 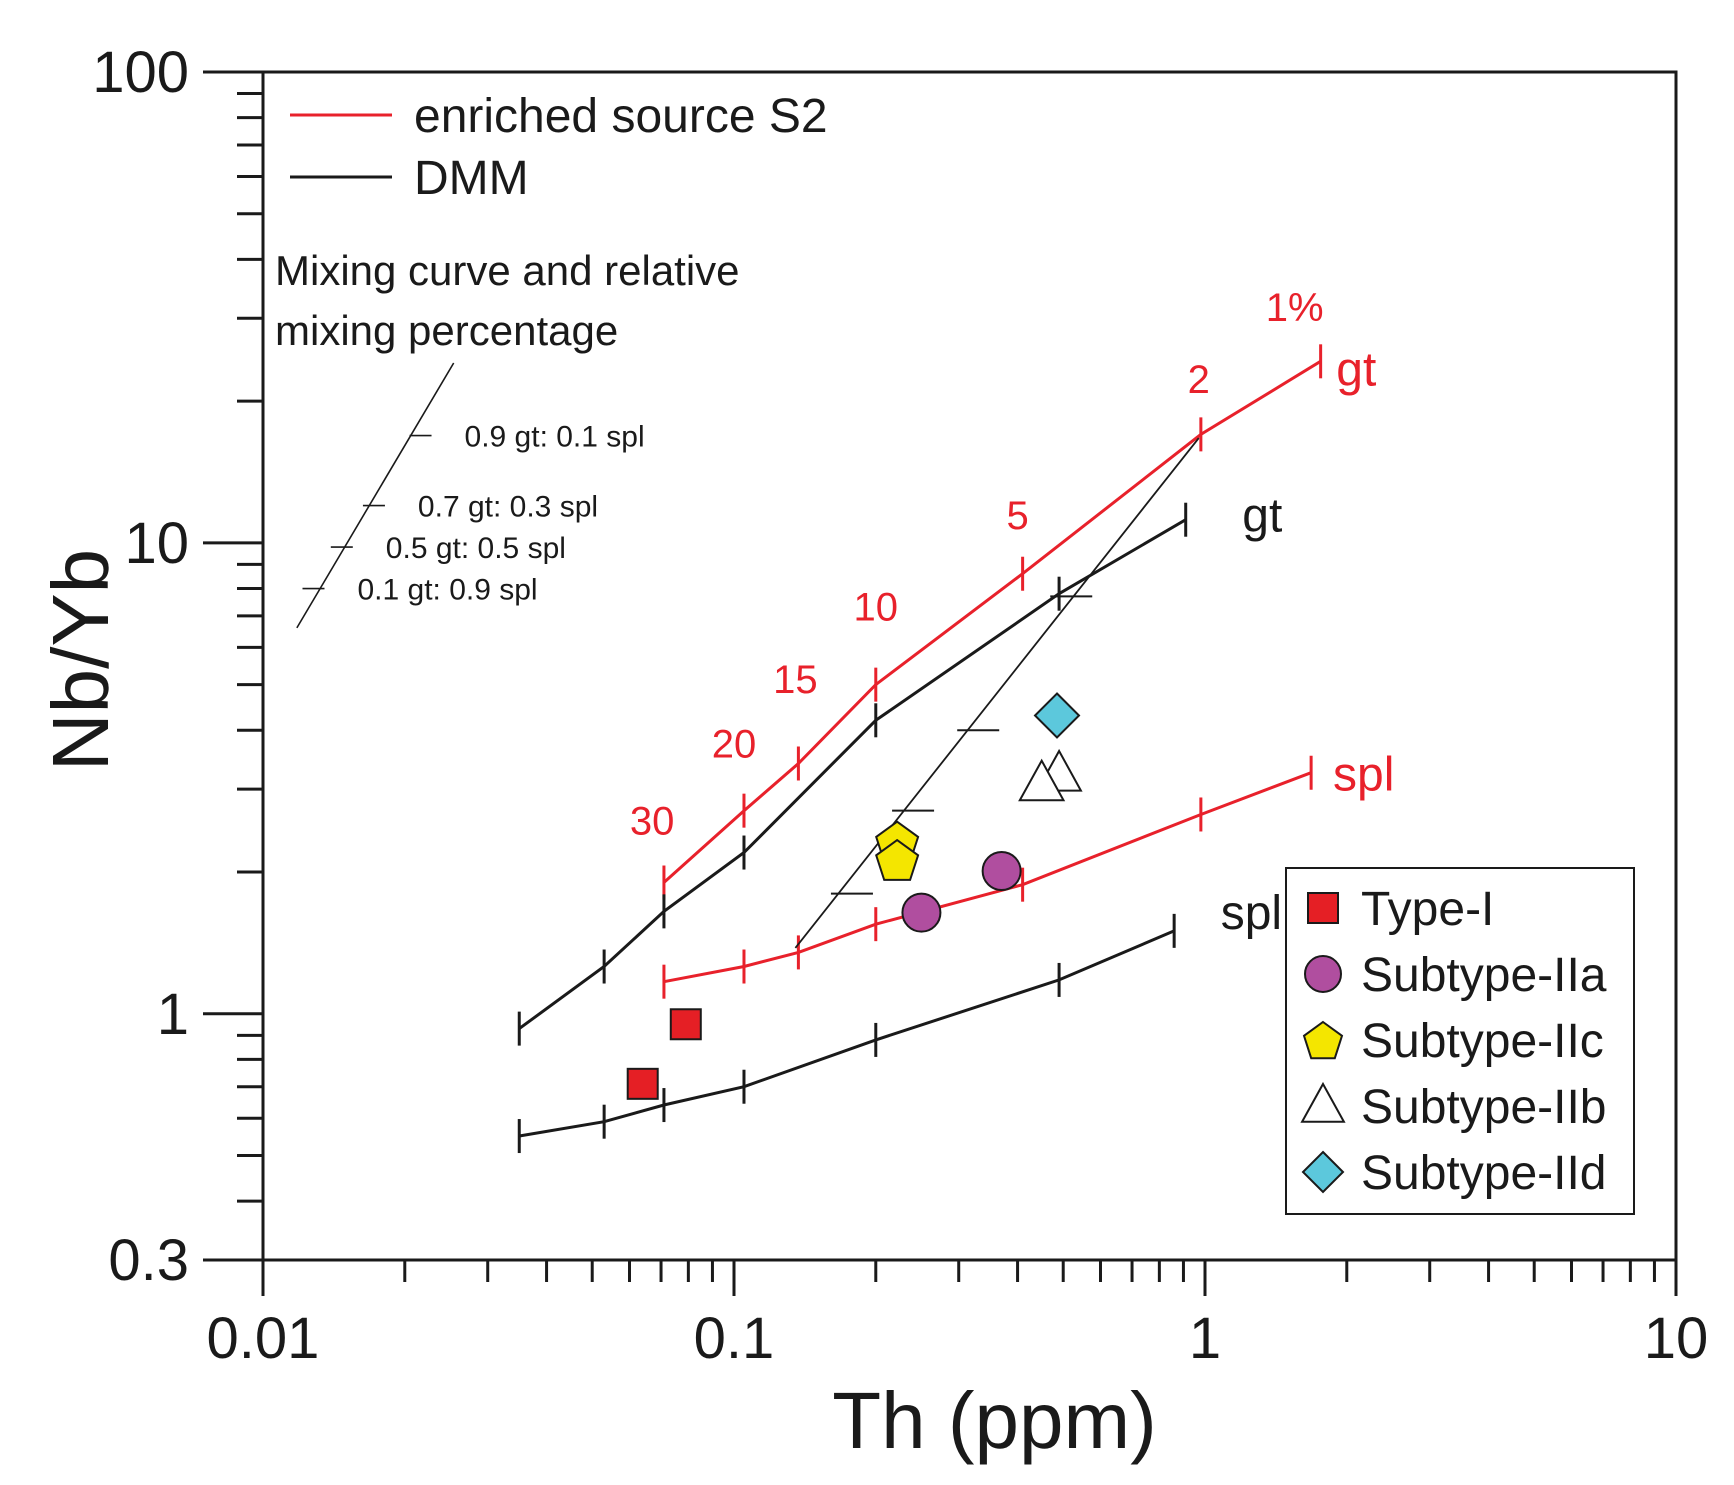 I want to click on x-axis-title: Th (ppm), so click(x=994, y=1420).